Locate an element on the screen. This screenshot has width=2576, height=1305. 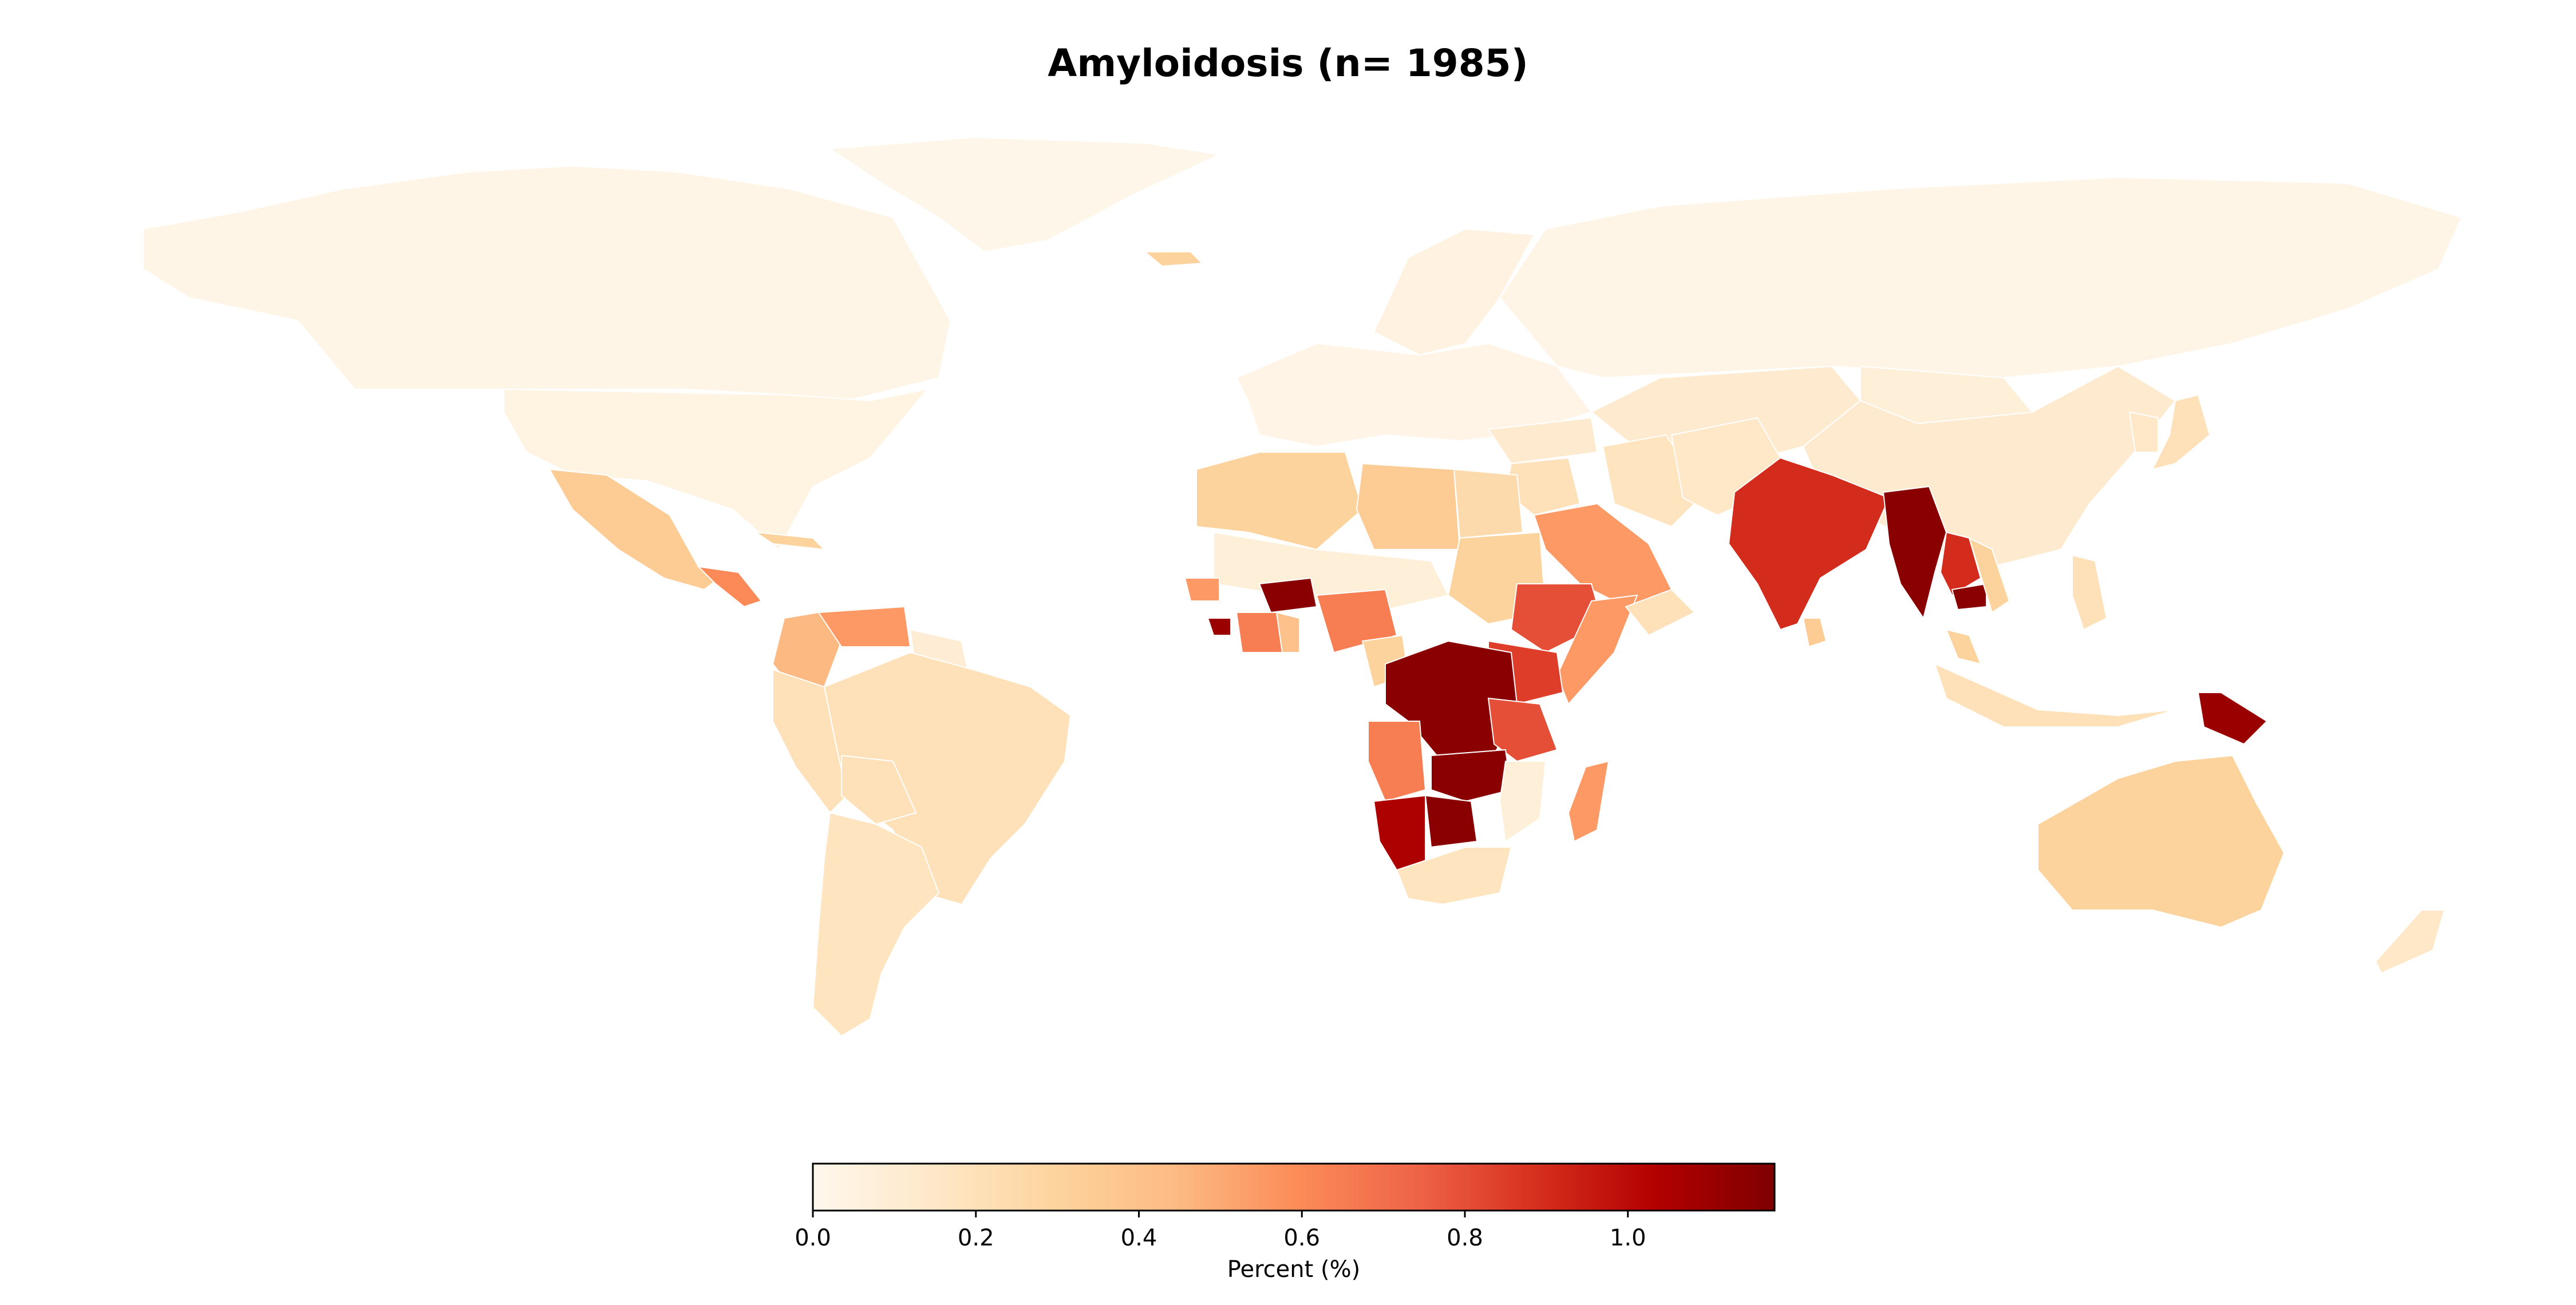
region-angola is located at coordinates (1397, 761).